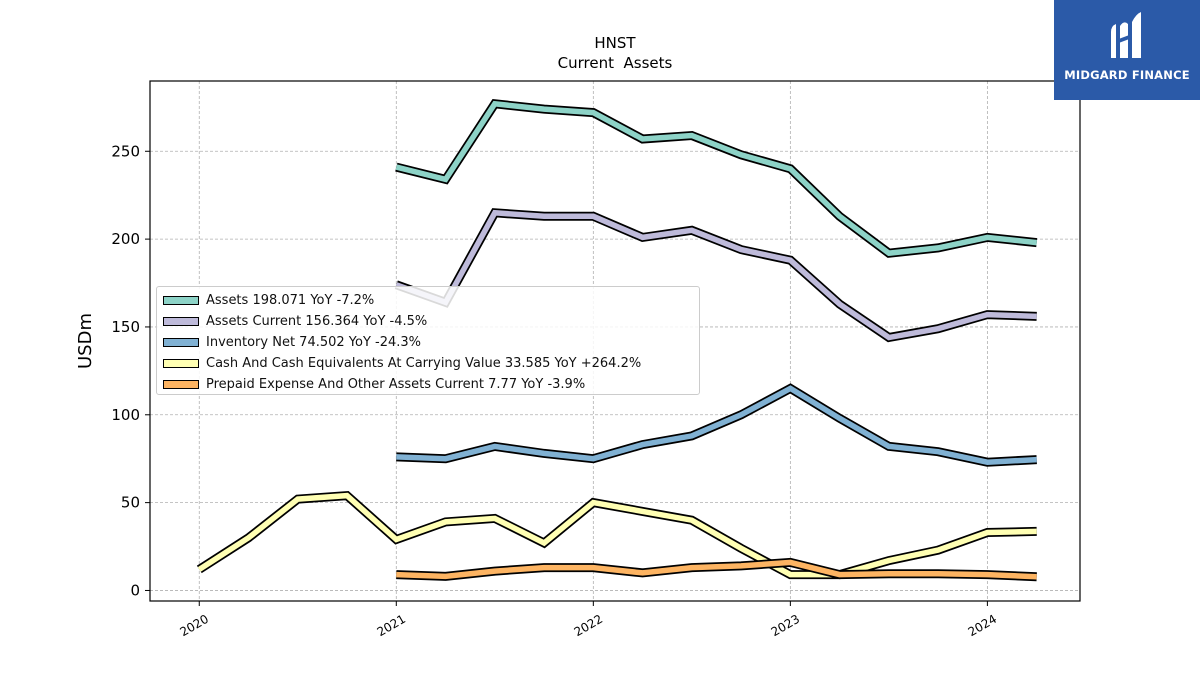 This screenshot has width=1200, height=675. What do you see at coordinates (617, 535) in the screenshot?
I see `series-line-cash-and-cash-equivalents-at-carrying-value` at bounding box center [617, 535].